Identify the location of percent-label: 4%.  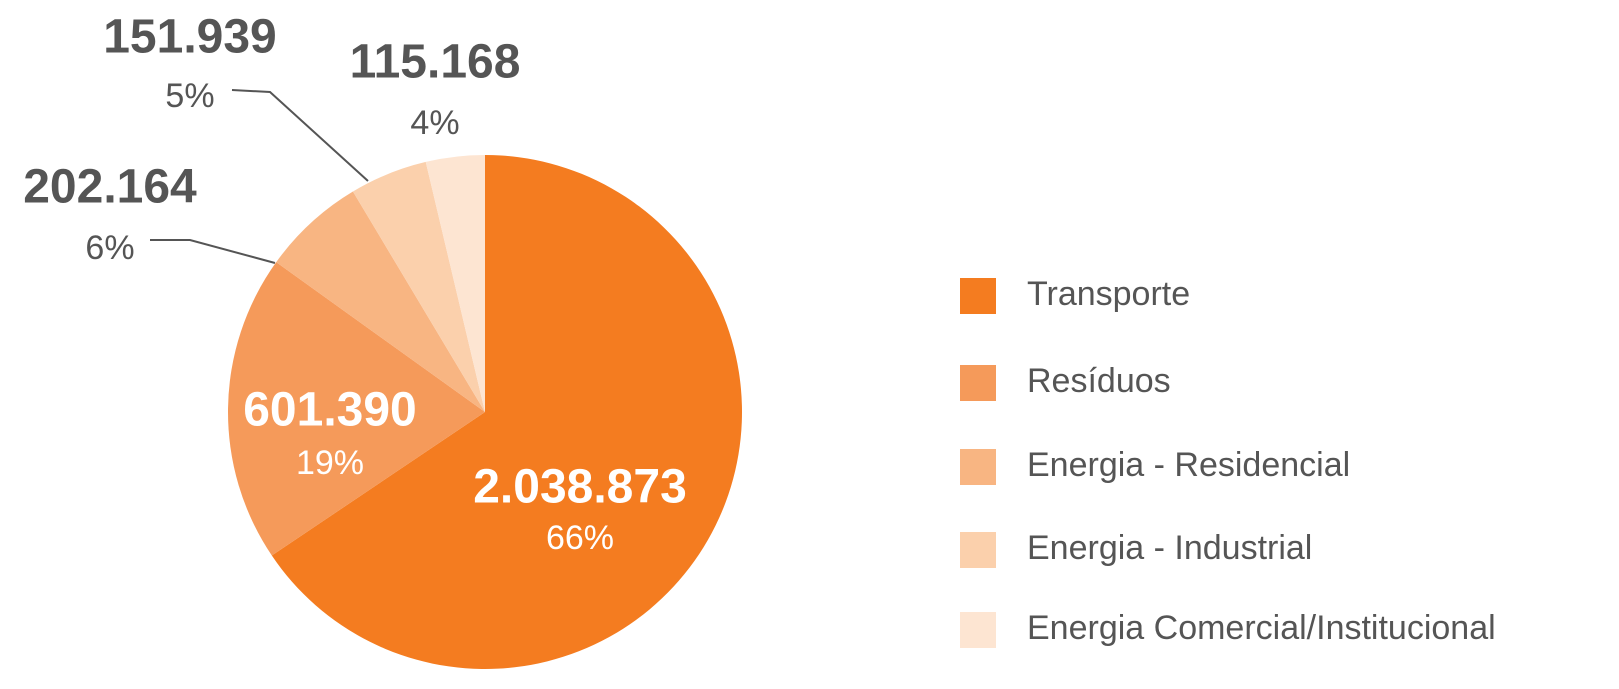
(434, 123).